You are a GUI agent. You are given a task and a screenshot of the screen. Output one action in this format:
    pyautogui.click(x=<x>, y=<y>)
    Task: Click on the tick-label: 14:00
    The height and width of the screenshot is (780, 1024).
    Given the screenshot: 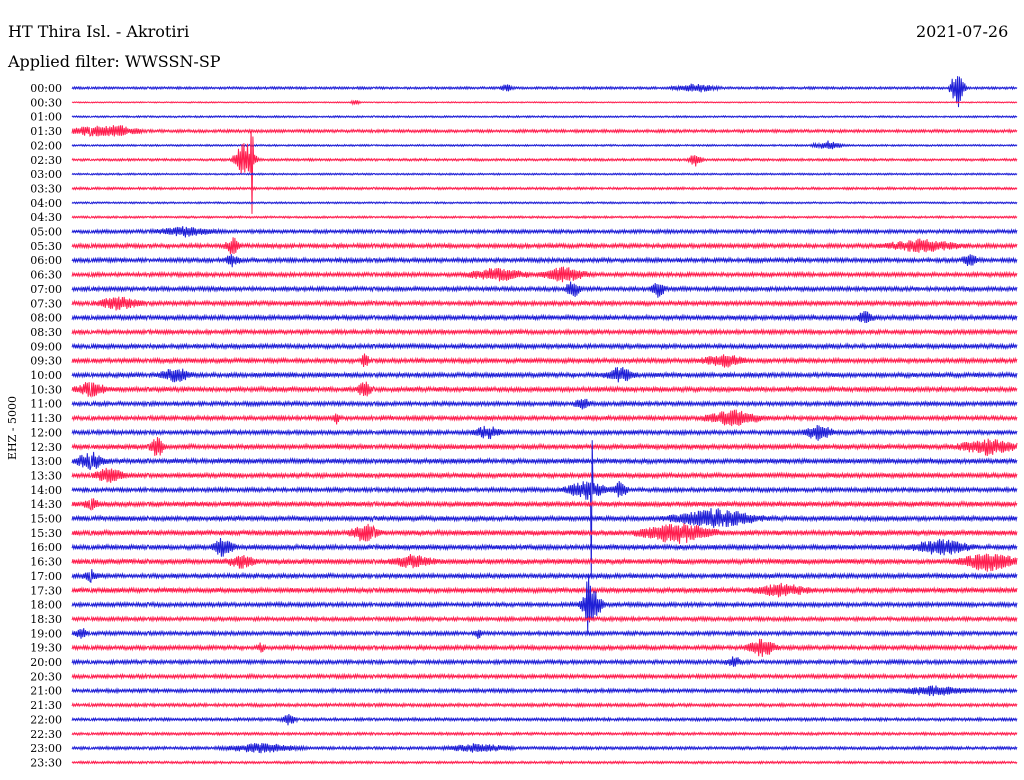 What is the action you would take?
    pyautogui.click(x=46, y=490)
    